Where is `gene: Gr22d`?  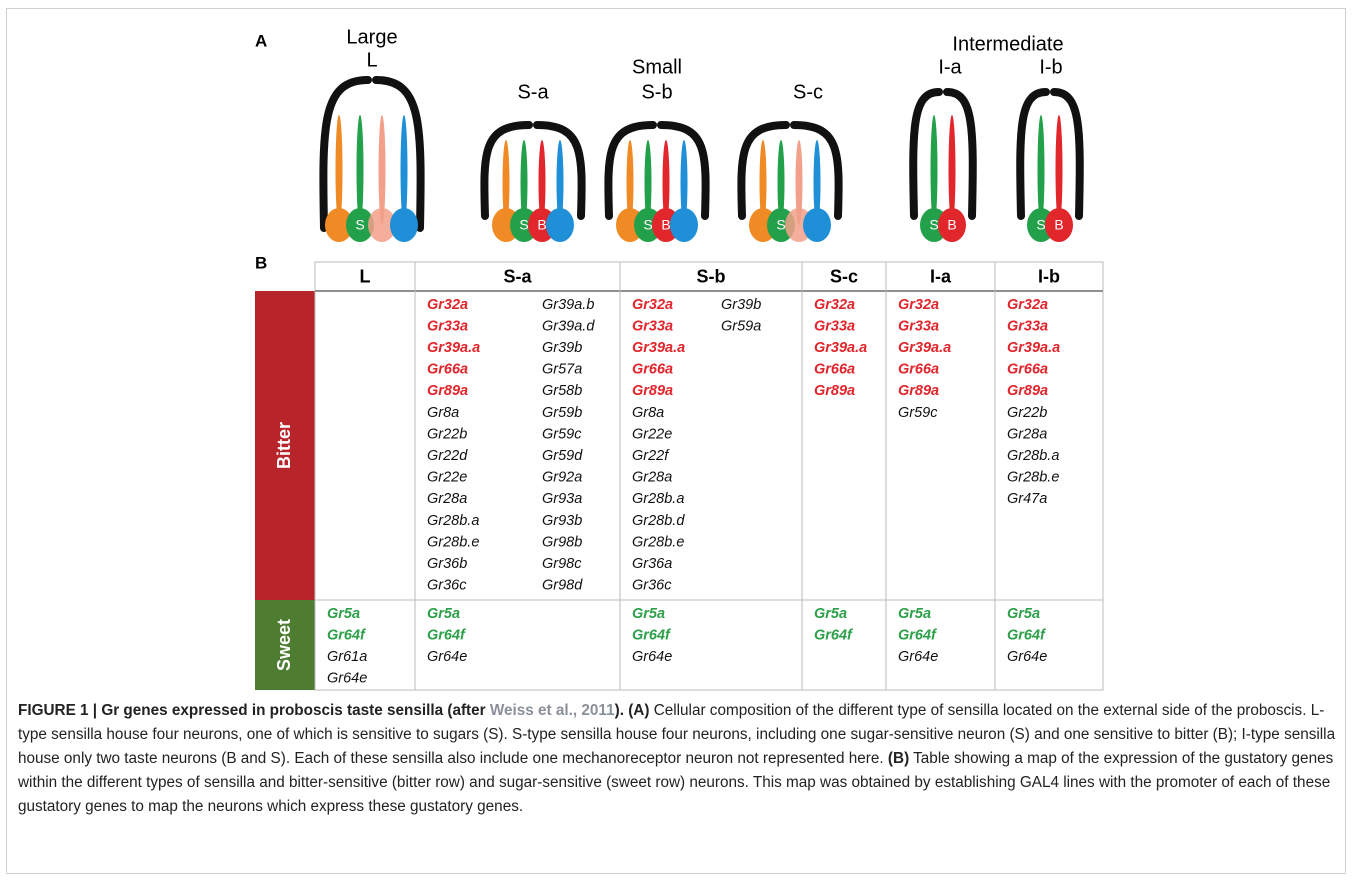 gene: Gr22d is located at coordinates (447, 456).